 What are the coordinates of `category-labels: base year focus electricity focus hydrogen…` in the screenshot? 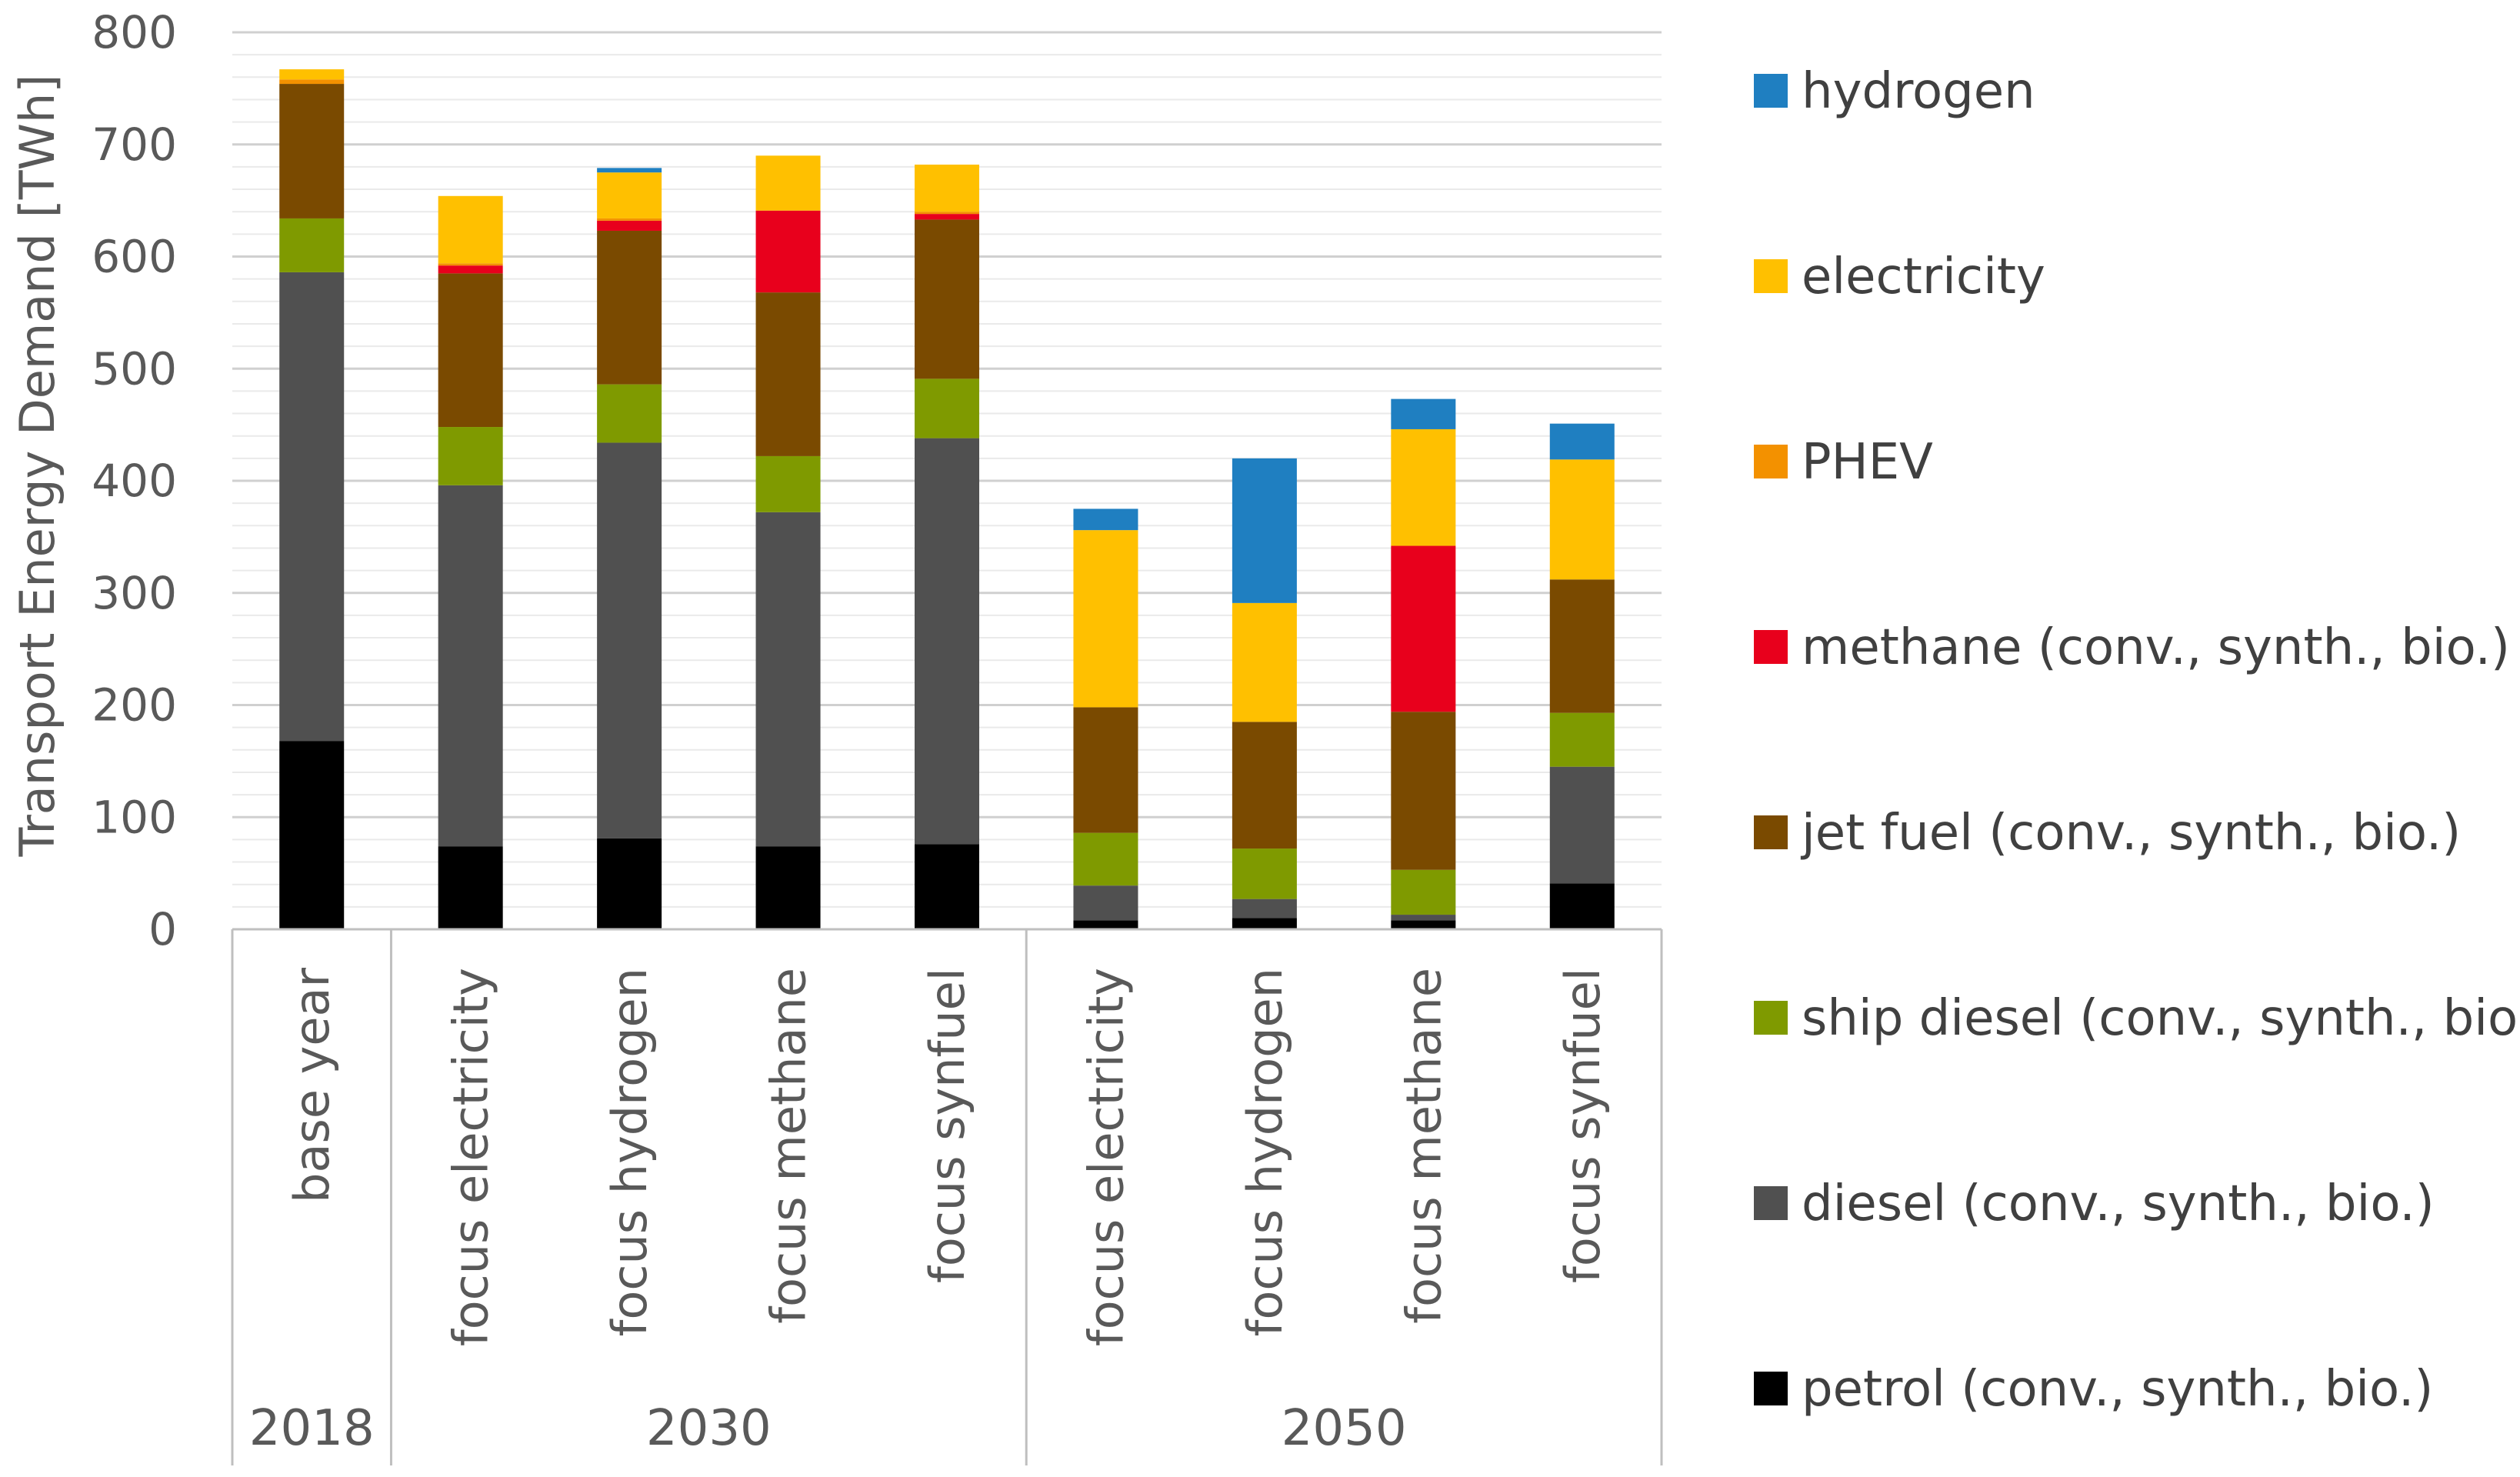 It's located at (947, 1156).